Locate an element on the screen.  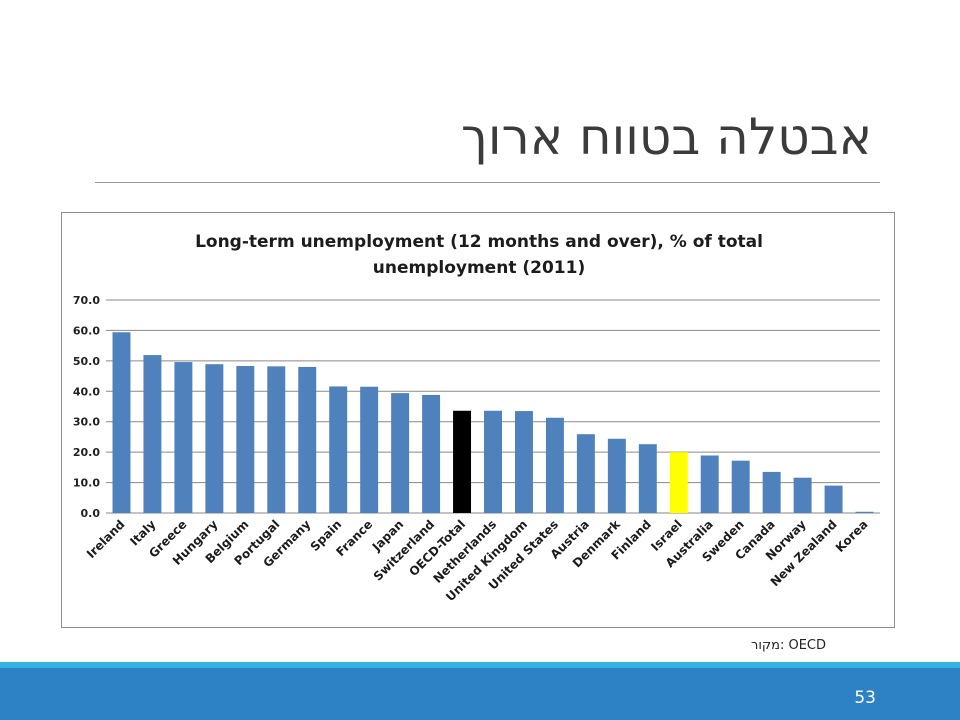
bar-hungary is located at coordinates (214, 438).